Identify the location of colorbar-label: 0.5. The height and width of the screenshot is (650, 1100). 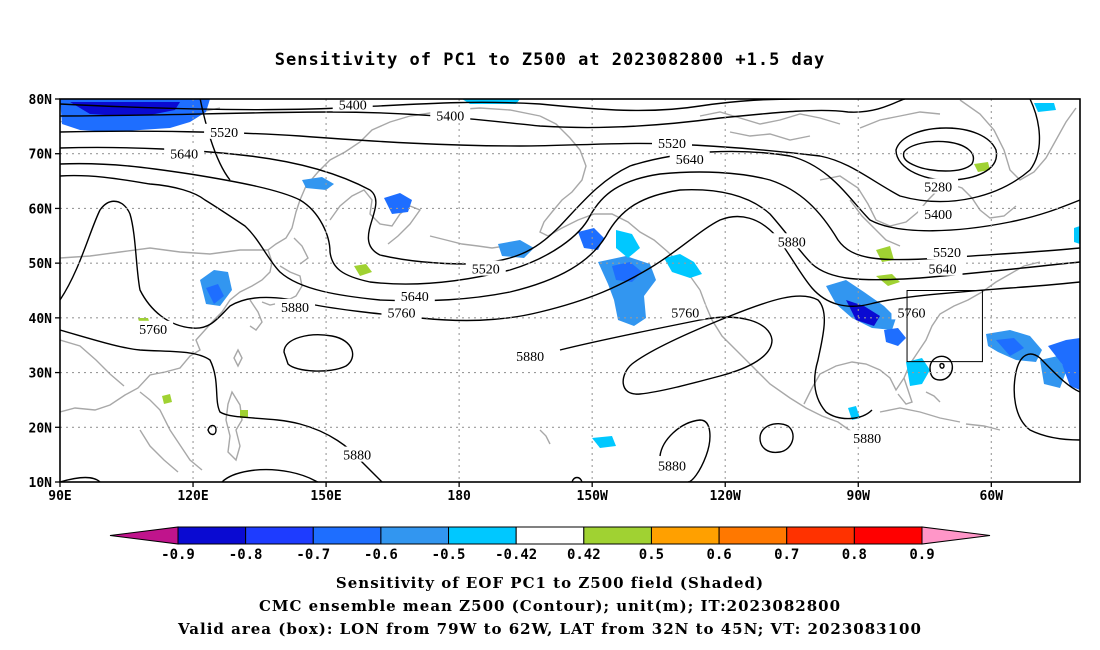
(651, 555).